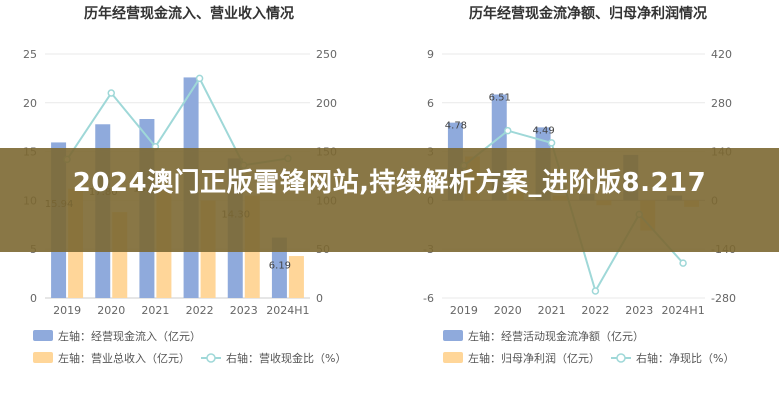 The width and height of the screenshot is (779, 400). Describe the element at coordinates (326, 103) in the screenshot. I see `y-right-tick-label: 200` at that location.